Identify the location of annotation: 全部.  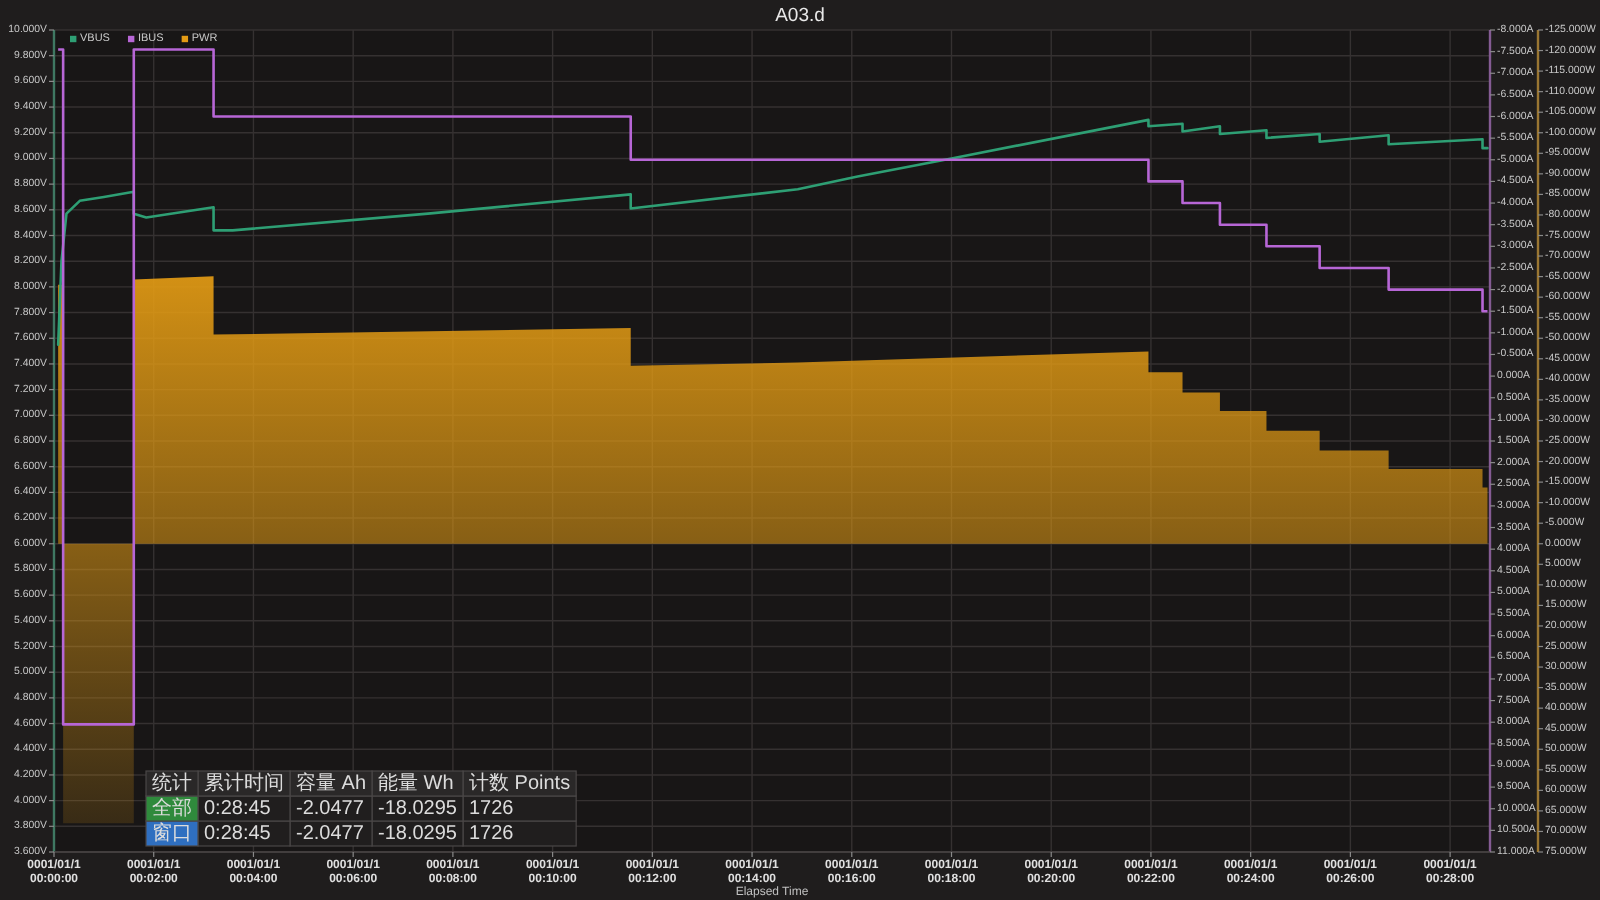
(172, 807).